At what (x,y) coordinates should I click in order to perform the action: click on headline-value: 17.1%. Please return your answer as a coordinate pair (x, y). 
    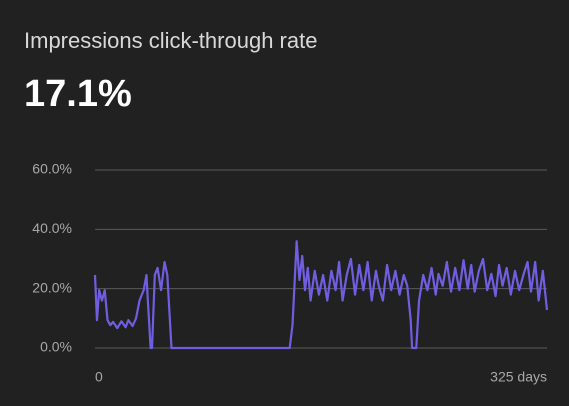
    Looking at the image, I should click on (78, 94).